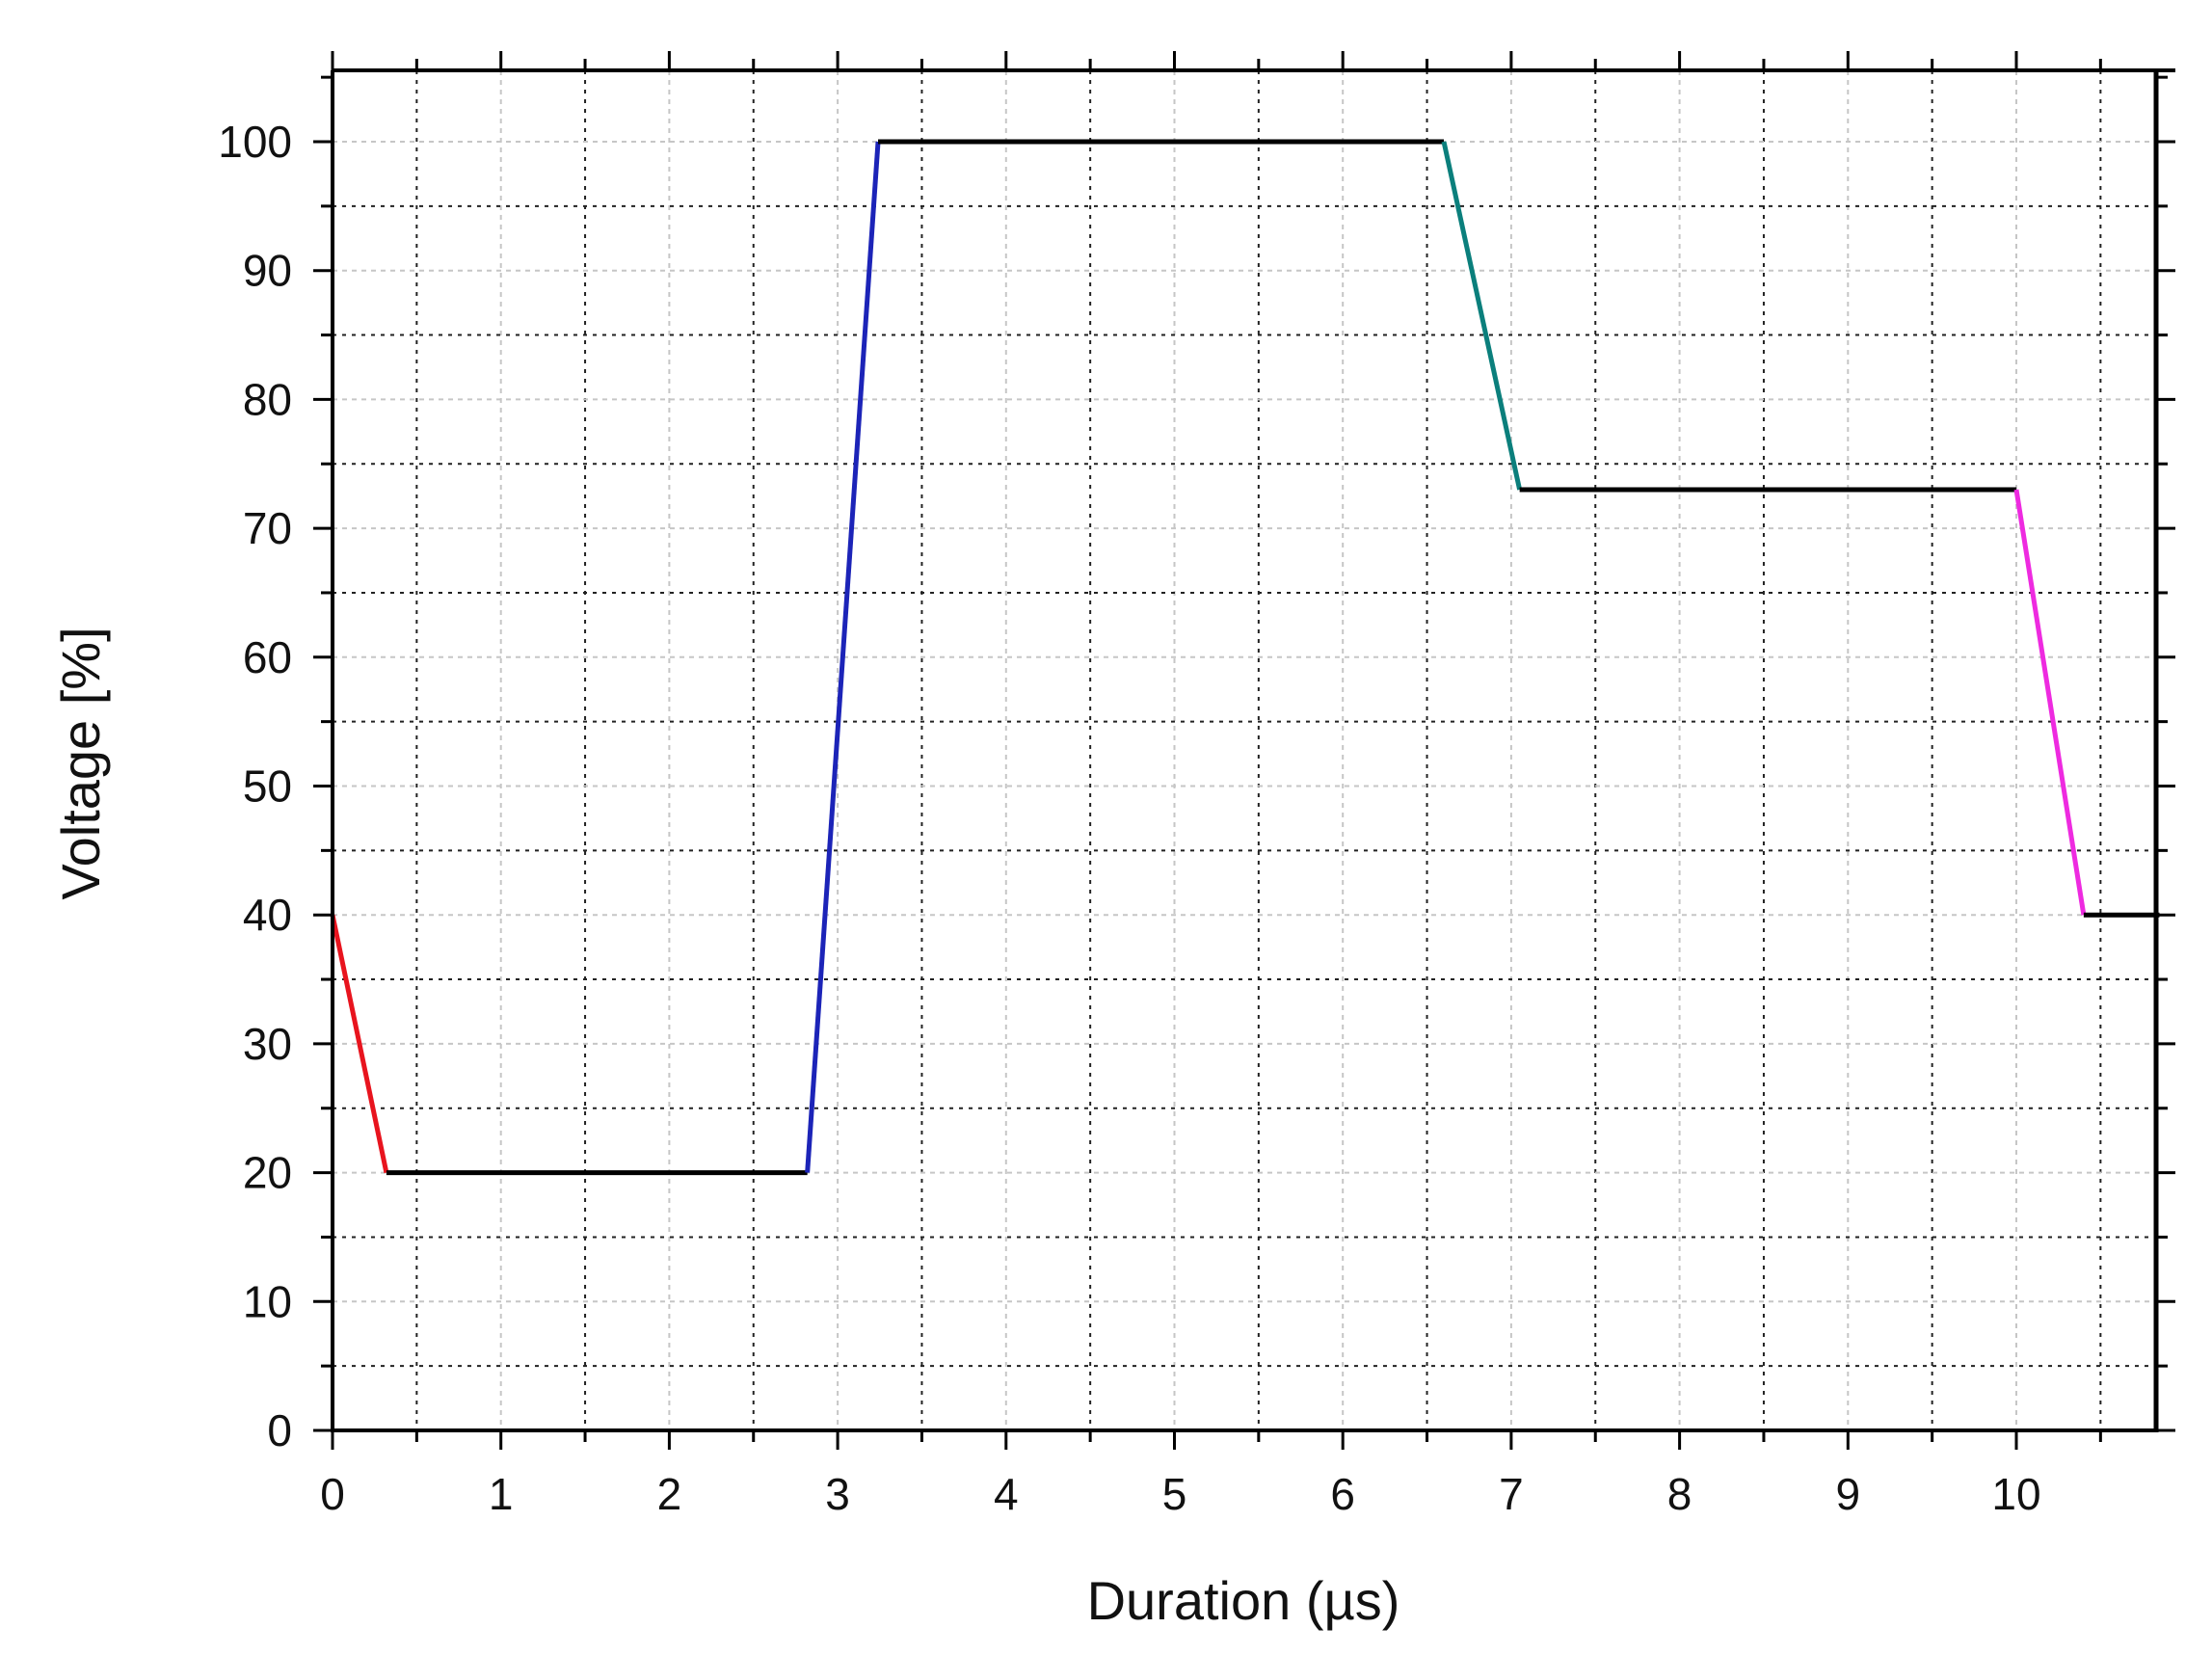  Describe the element at coordinates (501, 1494) in the screenshot. I see `x-tick-label: 1` at that location.